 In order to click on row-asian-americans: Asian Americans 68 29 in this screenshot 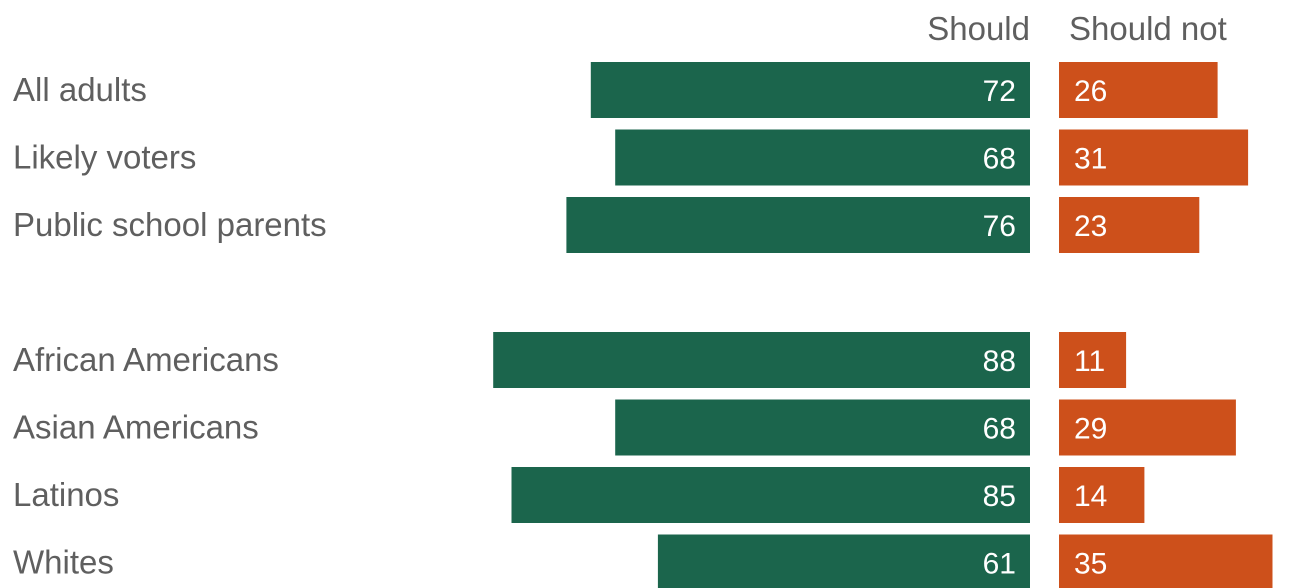, I will do `click(624, 427)`.